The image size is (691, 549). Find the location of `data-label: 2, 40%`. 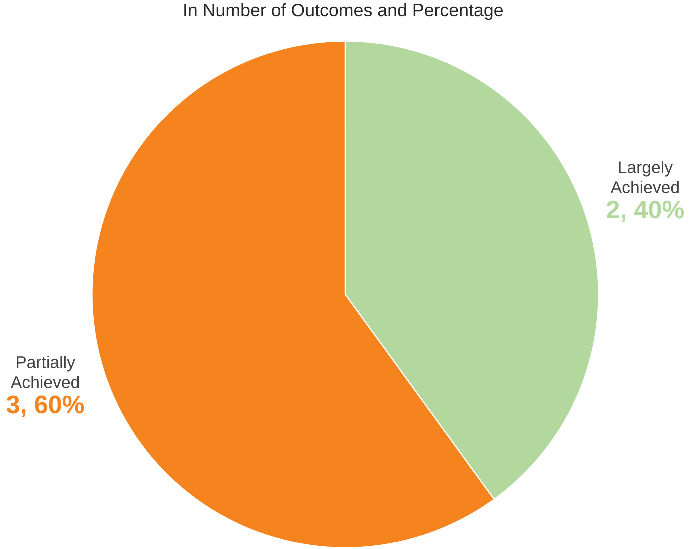

data-label: 2, 40% is located at coordinates (645, 212).